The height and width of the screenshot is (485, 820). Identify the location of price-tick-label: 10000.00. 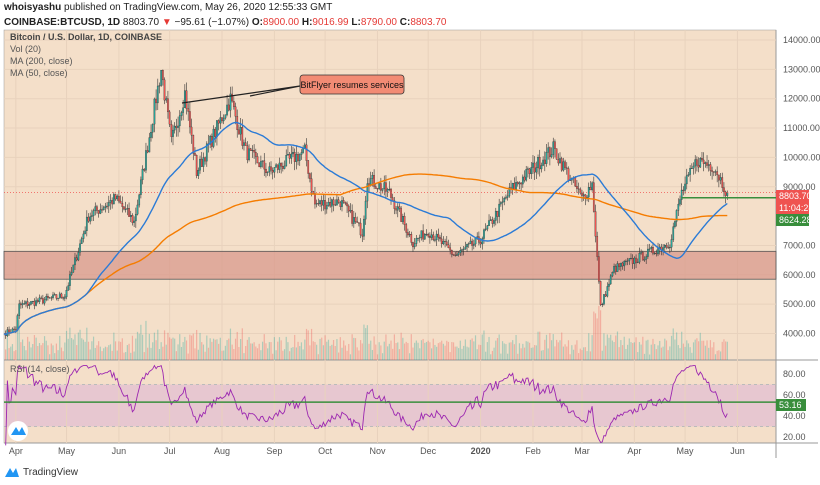
(801, 157).